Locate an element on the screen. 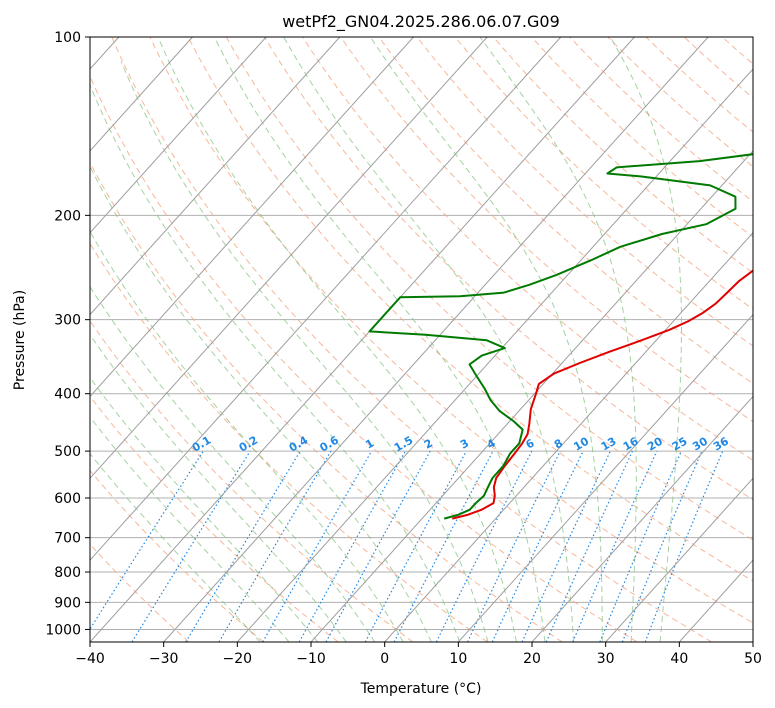  x-tick-label: 30 is located at coordinates (606, 659).